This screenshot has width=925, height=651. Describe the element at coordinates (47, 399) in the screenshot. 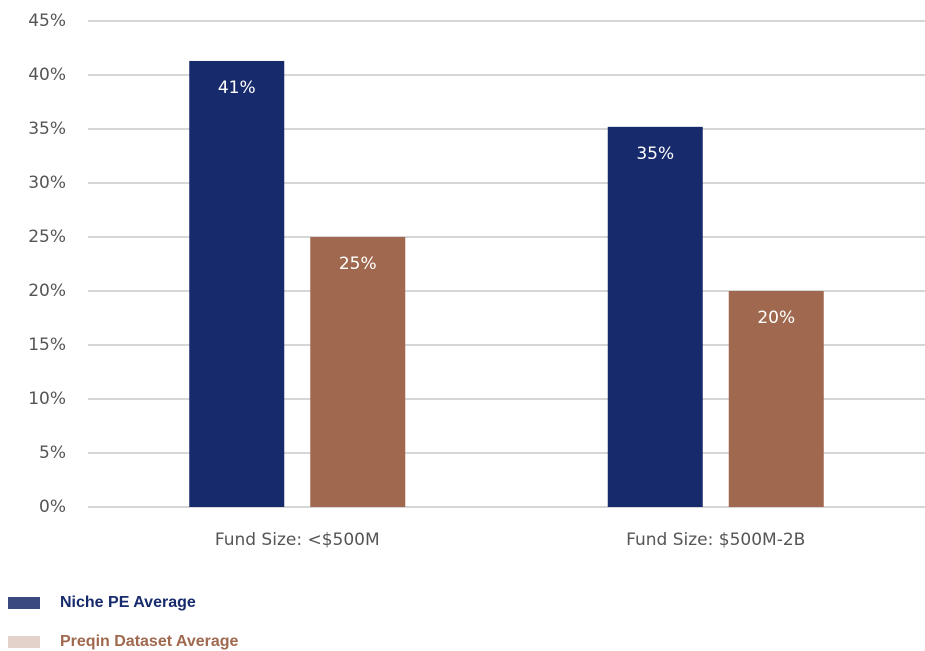

I see `y-tick-label: 10%` at that location.